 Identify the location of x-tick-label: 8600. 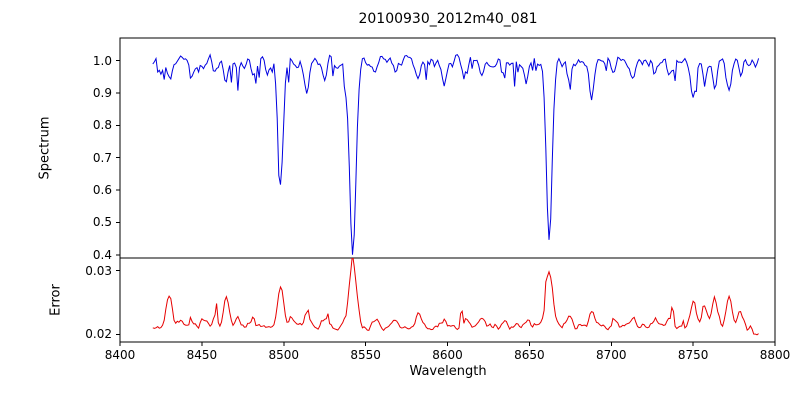
(447, 355).